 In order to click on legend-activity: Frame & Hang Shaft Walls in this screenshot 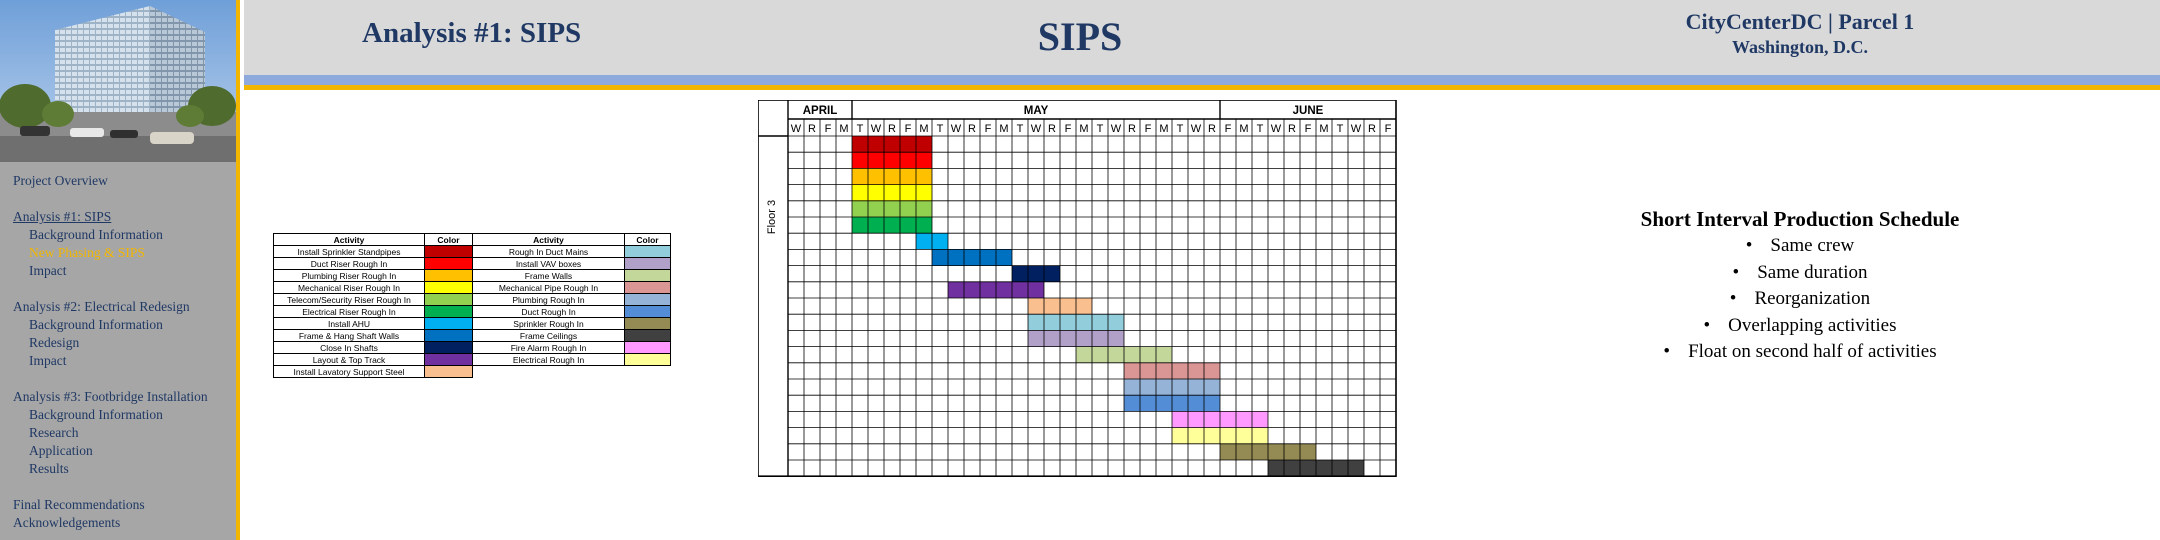, I will do `click(349, 335)`.